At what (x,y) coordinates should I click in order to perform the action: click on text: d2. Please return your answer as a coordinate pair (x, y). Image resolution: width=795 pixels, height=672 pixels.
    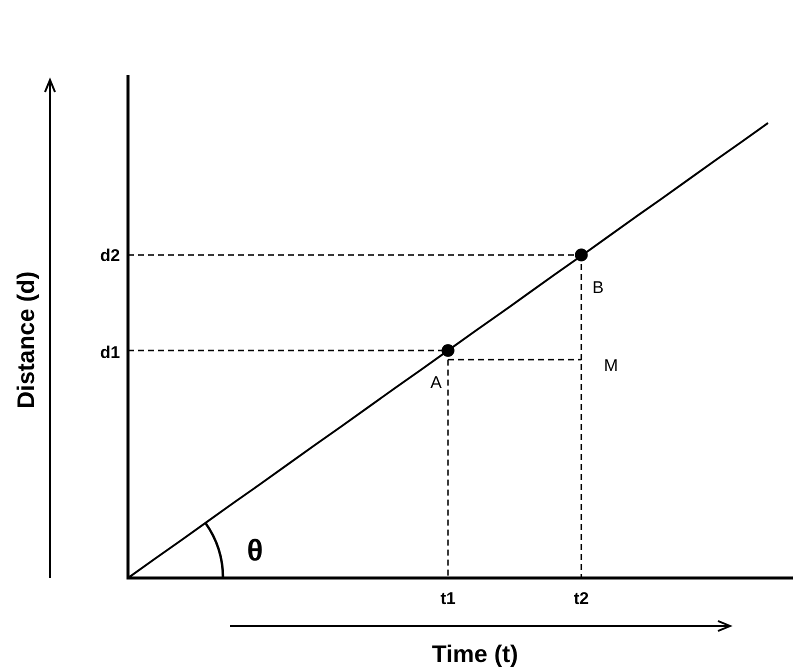
    Looking at the image, I should click on (110, 255).